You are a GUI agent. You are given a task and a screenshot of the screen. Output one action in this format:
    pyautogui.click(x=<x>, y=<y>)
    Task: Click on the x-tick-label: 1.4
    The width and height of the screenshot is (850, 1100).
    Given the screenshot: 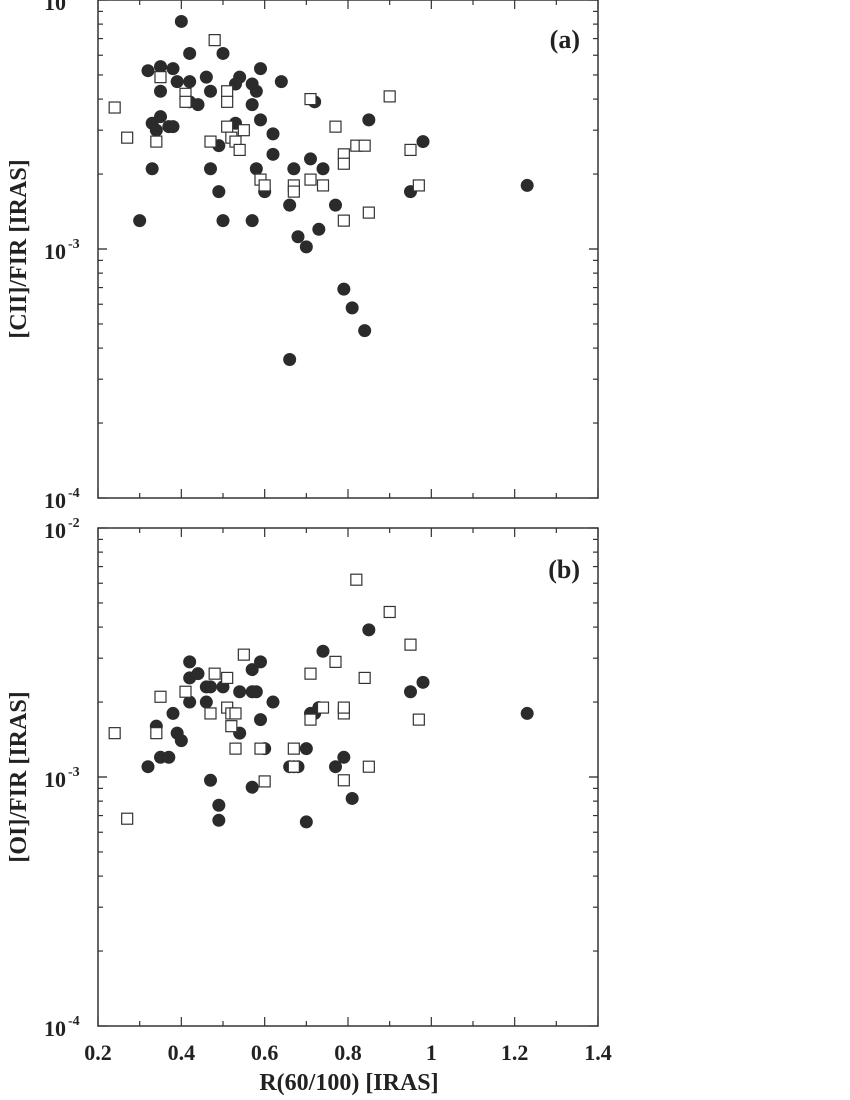 What is the action you would take?
    pyautogui.click(x=598, y=1052)
    